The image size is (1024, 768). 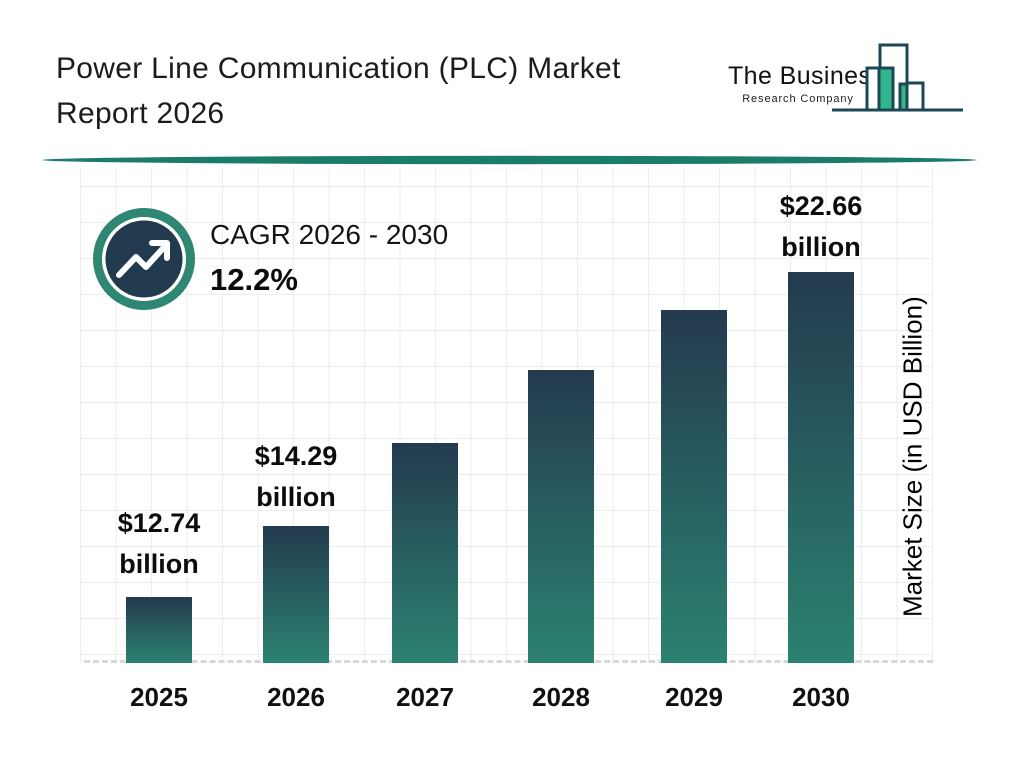 I want to click on company-logo: The Business Research Company, so click(x=806, y=83).